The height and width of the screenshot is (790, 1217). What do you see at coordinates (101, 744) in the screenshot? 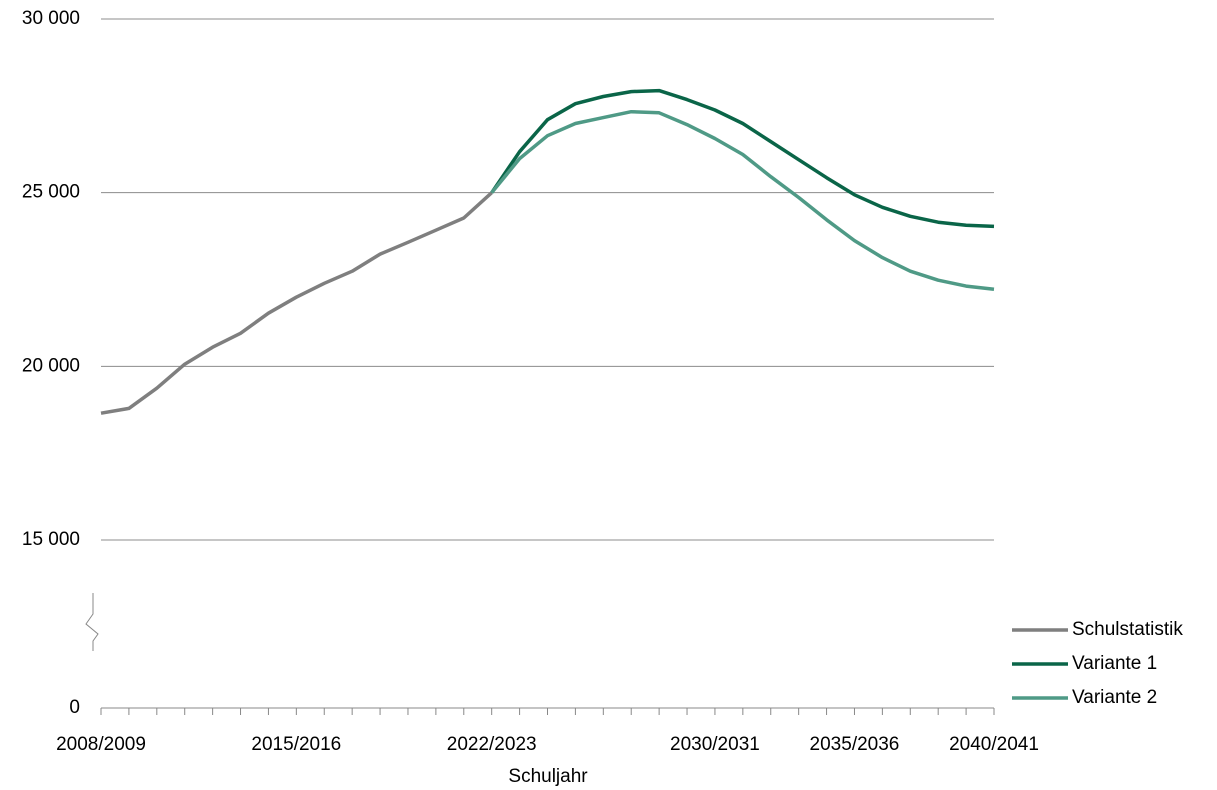
I see `x-tick-label: 2008/2009` at bounding box center [101, 744].